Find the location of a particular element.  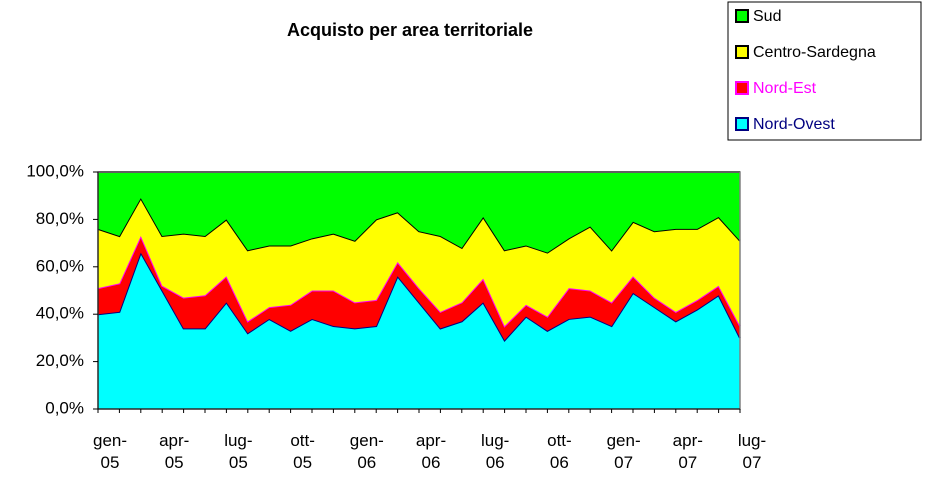

x-tick-label: apr-06 is located at coordinates (431, 451).